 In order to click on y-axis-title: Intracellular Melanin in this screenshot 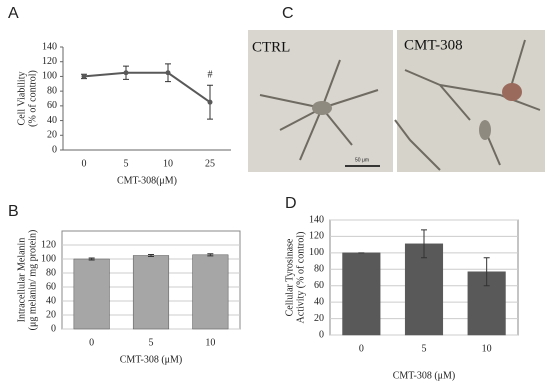, I will do `click(21, 280)`.